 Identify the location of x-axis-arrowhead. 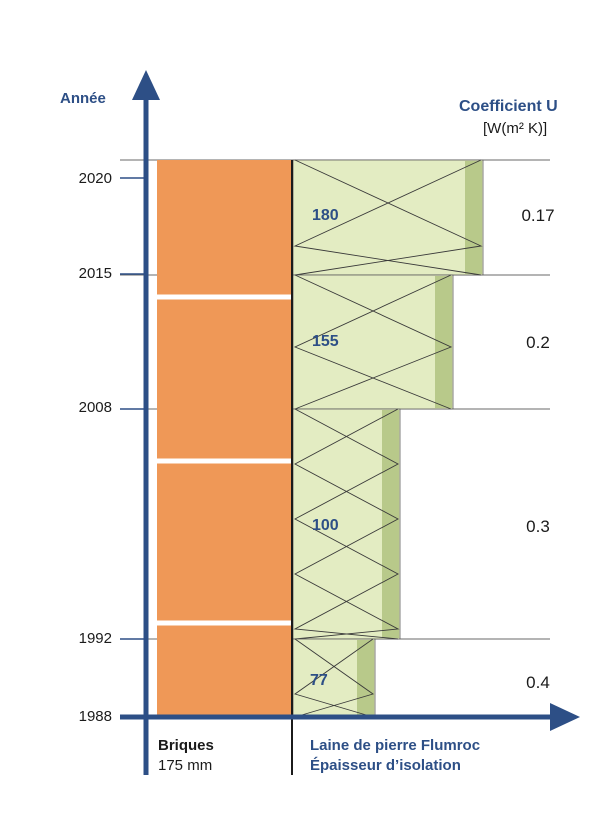
(565, 717).